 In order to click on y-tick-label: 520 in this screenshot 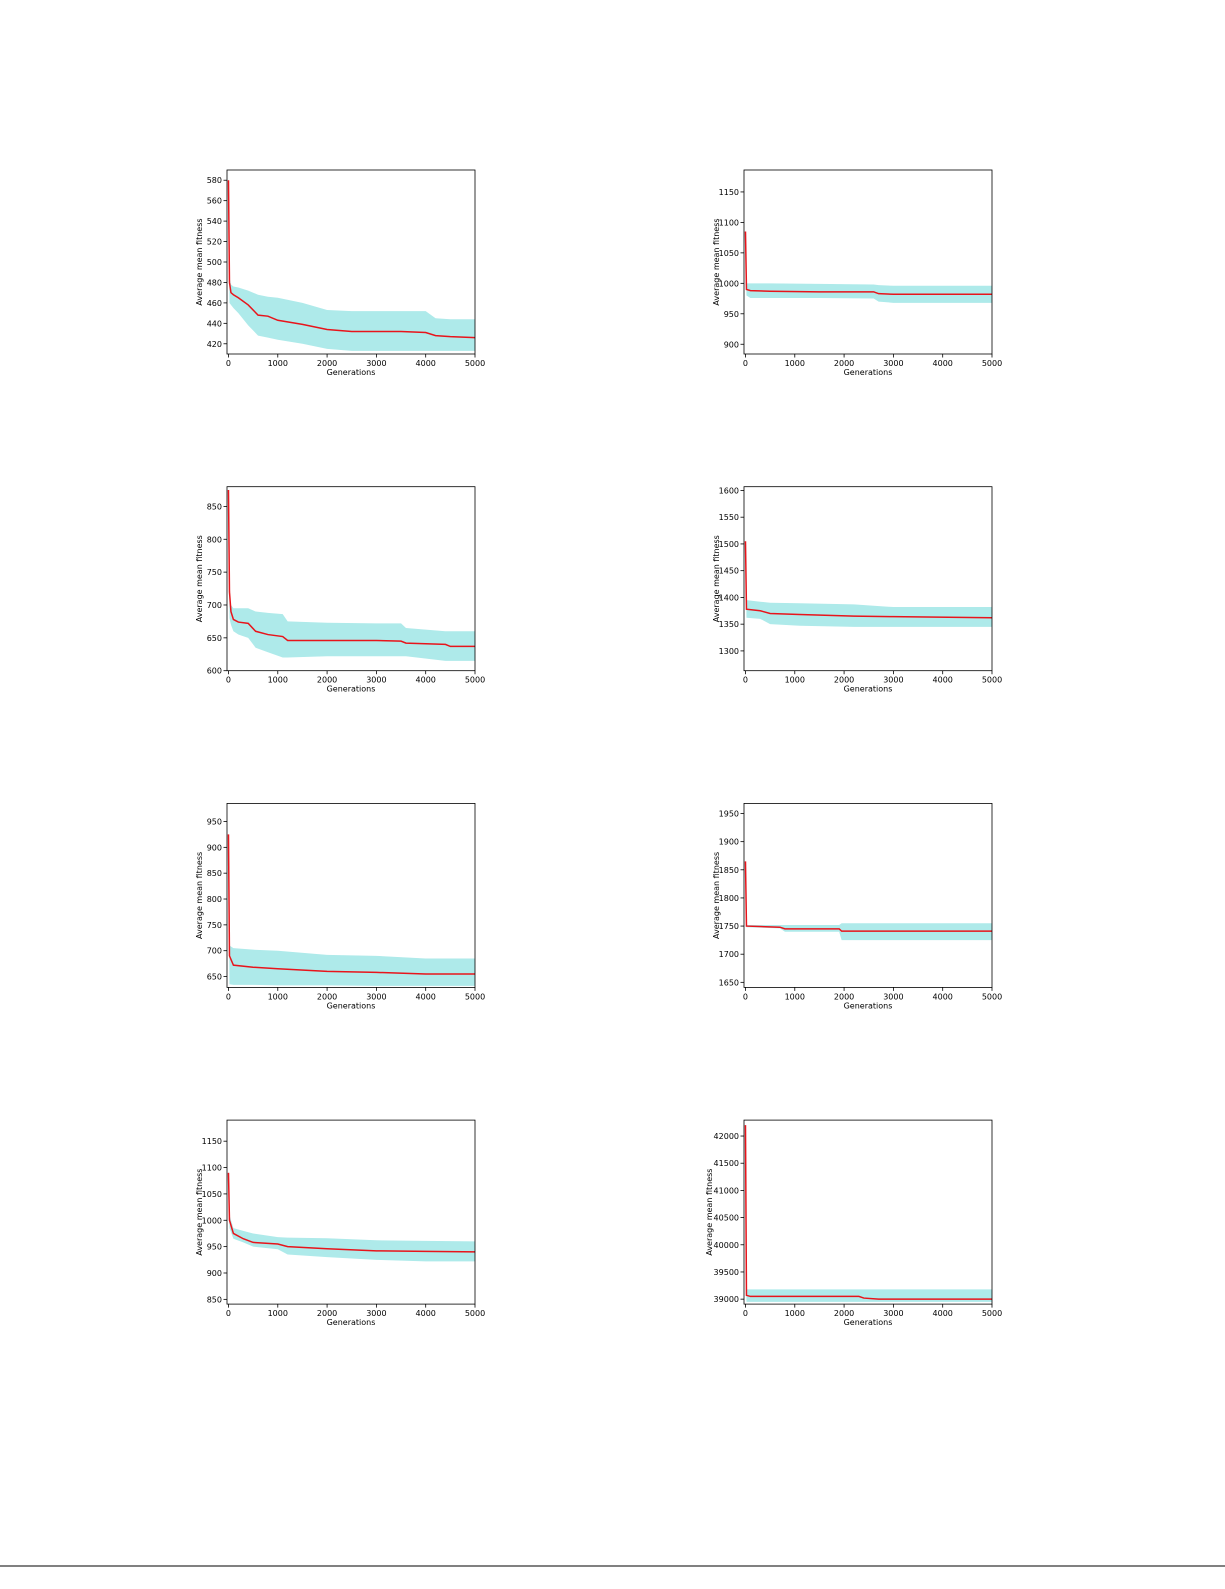, I will do `click(214, 242)`.